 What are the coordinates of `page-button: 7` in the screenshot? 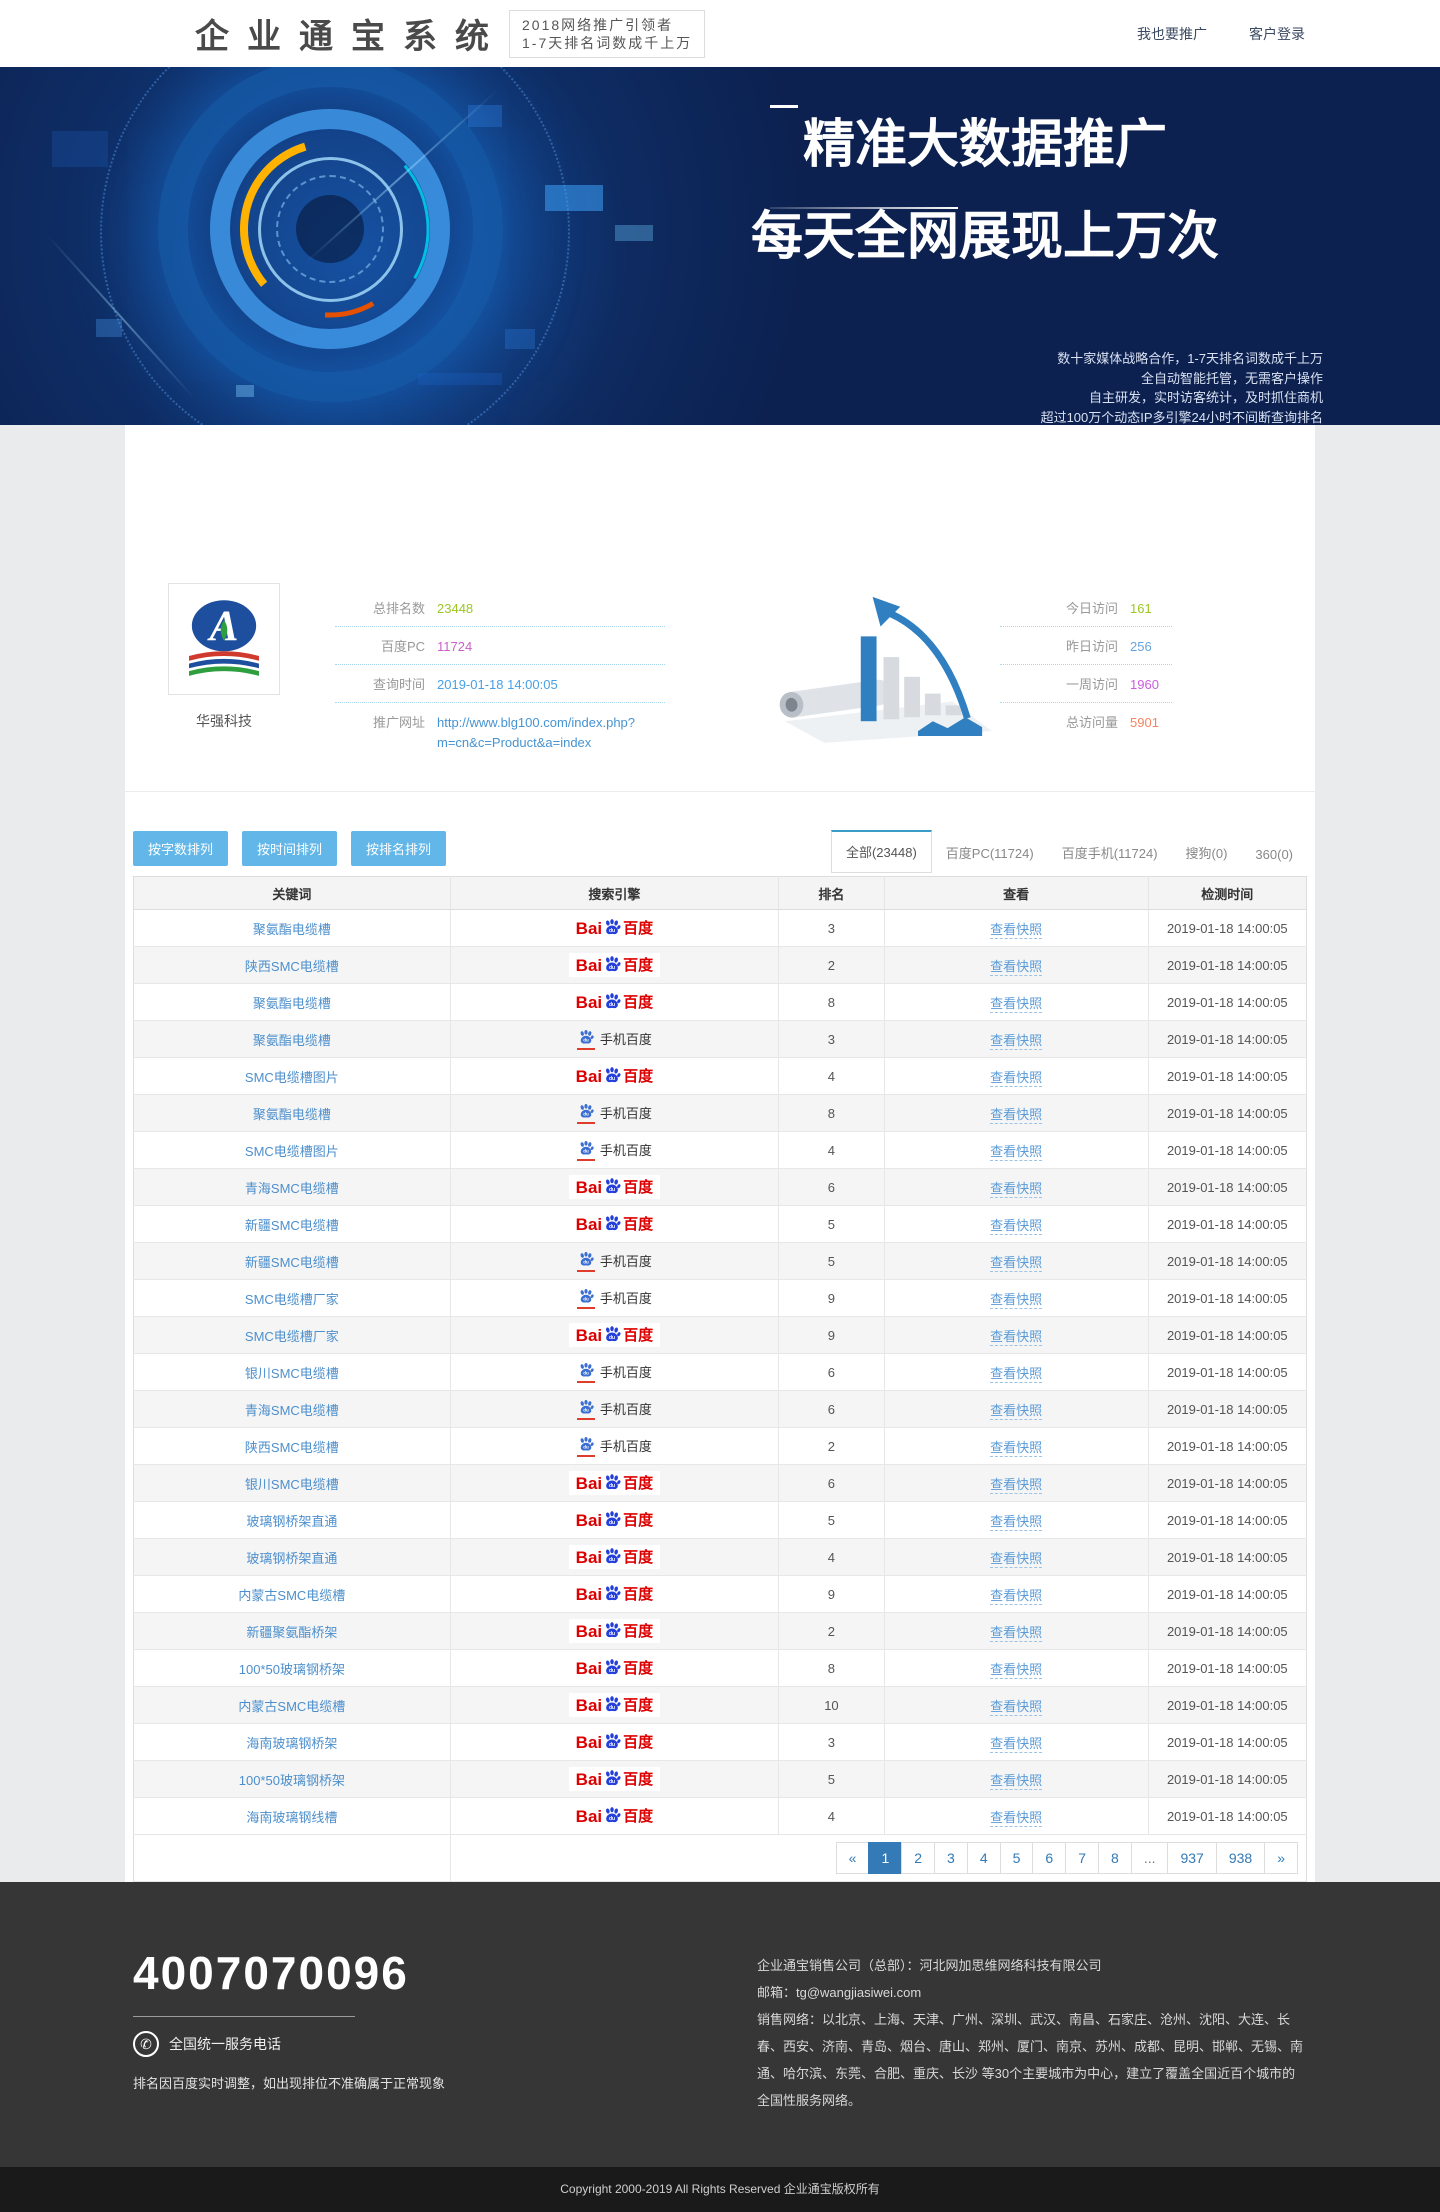 It's located at (1082, 1858).